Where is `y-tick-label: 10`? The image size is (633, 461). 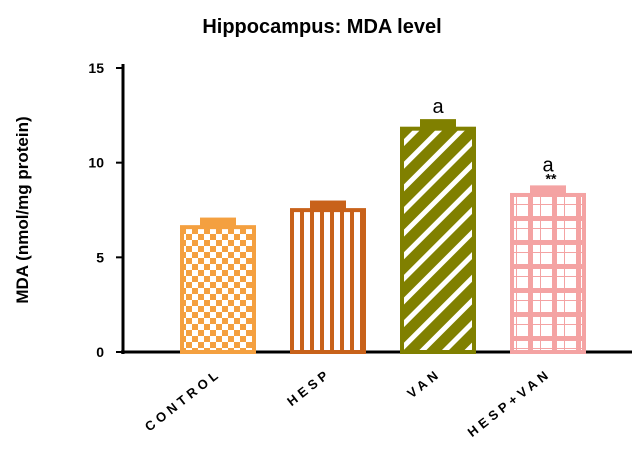 y-tick-label: 10 is located at coordinates (96, 163).